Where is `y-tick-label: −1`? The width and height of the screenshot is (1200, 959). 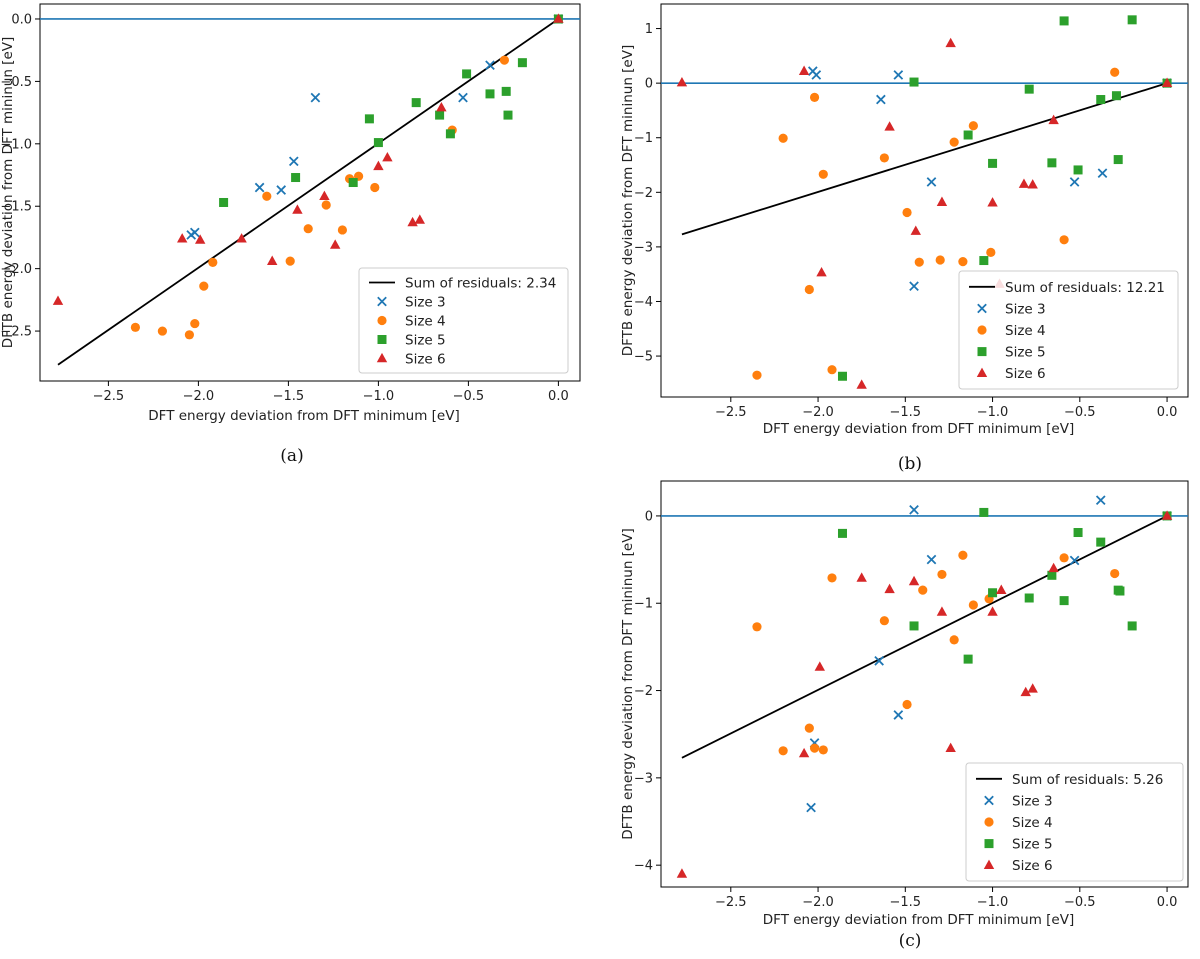
y-tick-label: −1 is located at coordinates (643, 604).